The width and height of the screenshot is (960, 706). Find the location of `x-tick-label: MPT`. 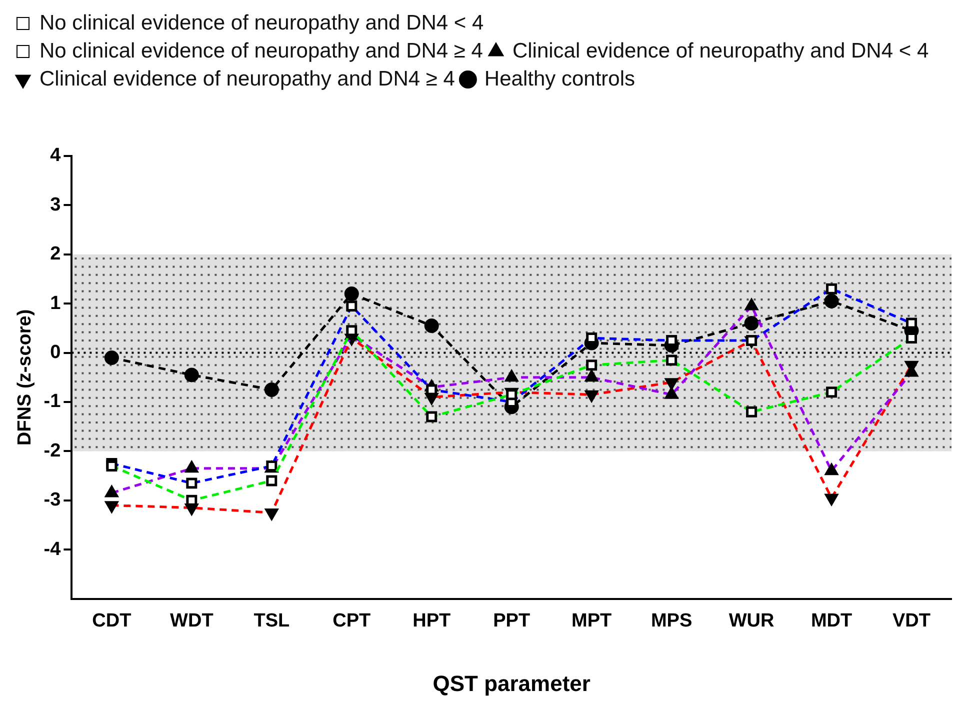

x-tick-label: MPT is located at coordinates (592, 621).